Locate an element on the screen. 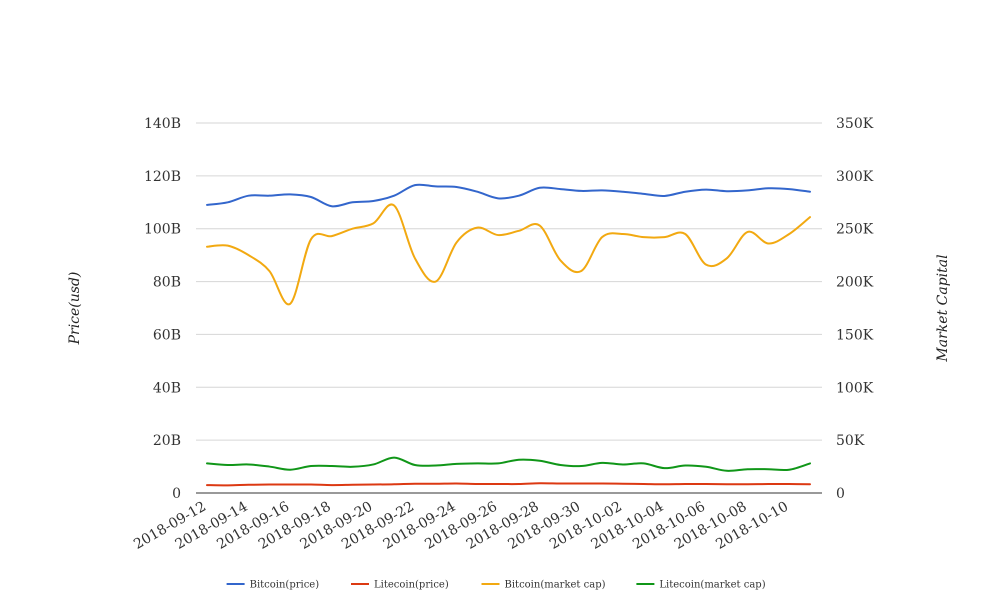  right-y-tick-label: 200K is located at coordinates (855, 283).